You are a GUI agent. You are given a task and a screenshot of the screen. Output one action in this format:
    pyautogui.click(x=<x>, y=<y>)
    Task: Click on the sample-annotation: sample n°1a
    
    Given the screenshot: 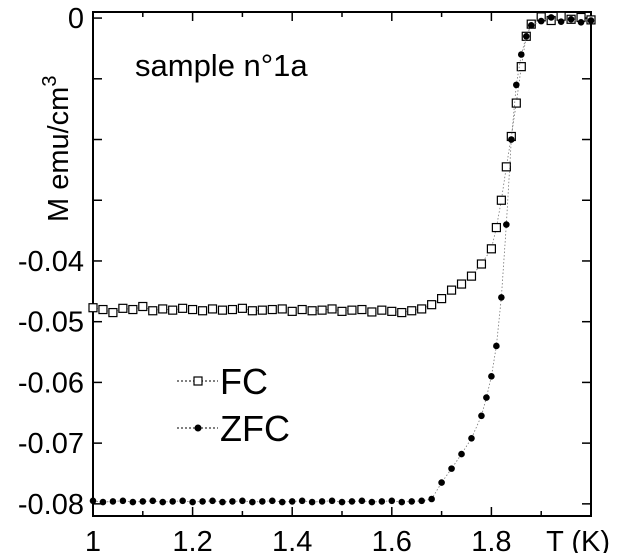 What is the action you would take?
    pyautogui.click(x=221, y=65)
    